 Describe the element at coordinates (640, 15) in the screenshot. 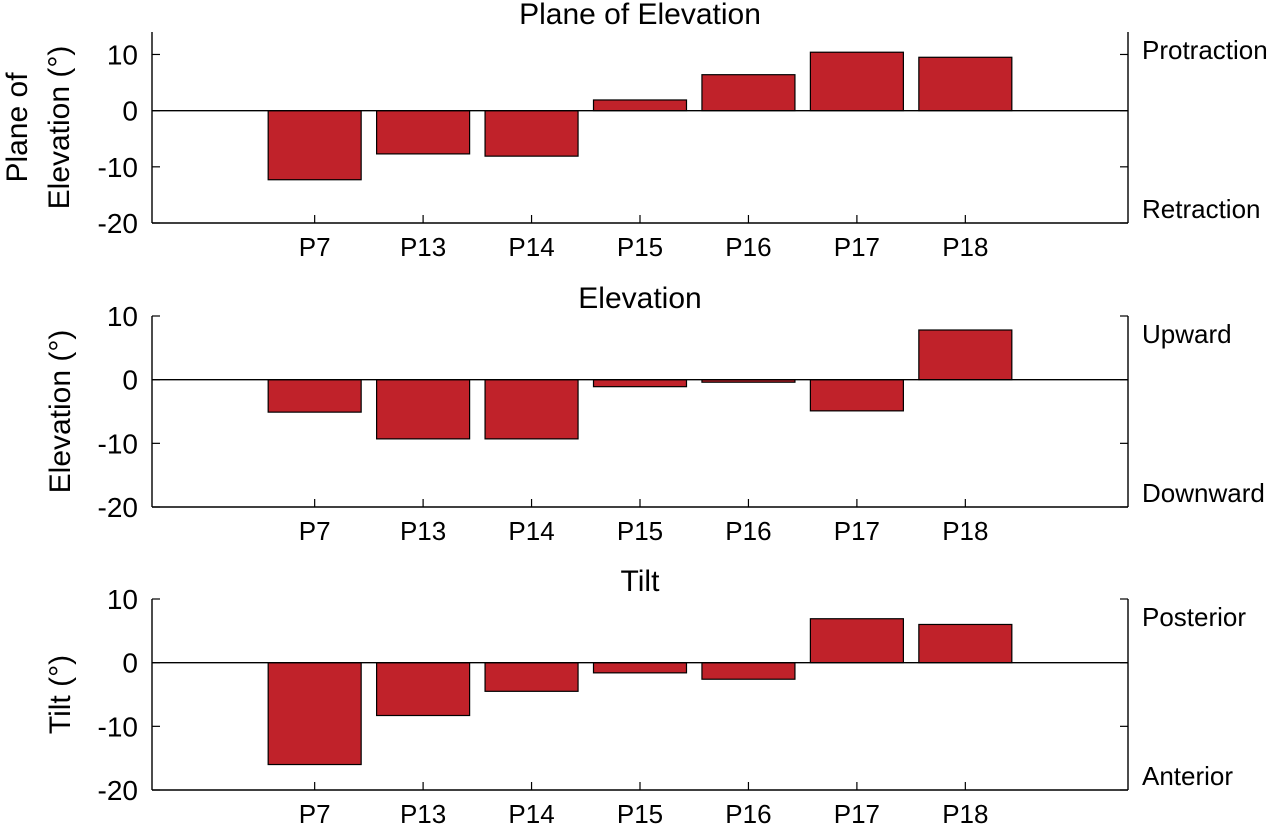

I see `panel-title: Plane of Elevation` at that location.